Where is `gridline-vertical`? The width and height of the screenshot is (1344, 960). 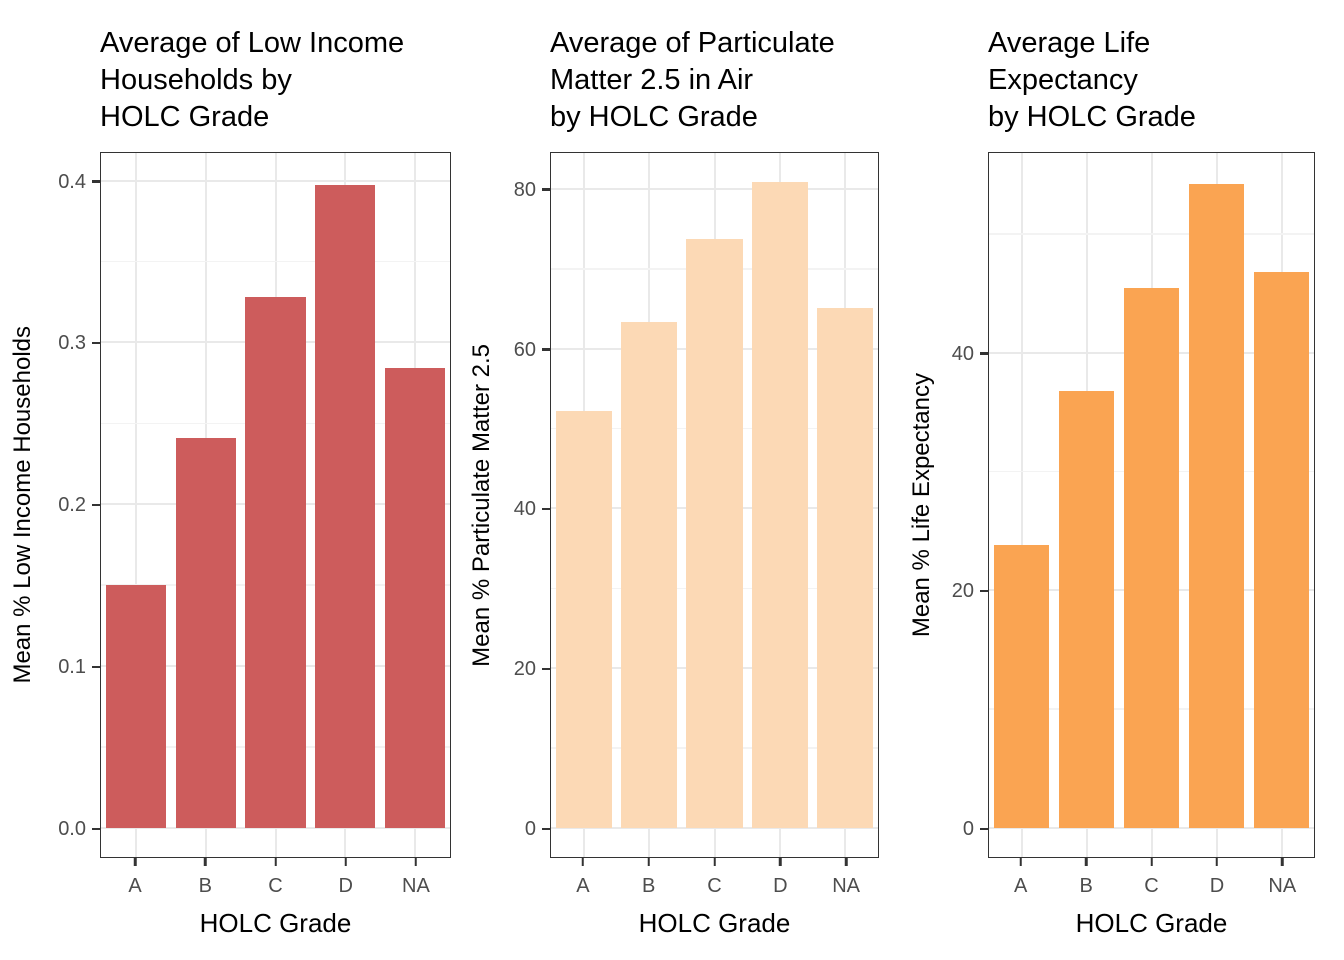 gridline-vertical is located at coordinates (1021, 505).